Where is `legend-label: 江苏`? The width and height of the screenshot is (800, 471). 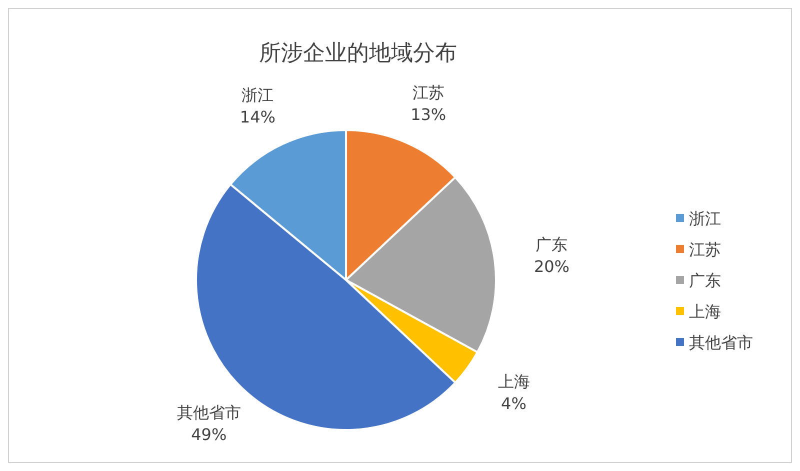
legend-label: 江苏 is located at coordinates (705, 249).